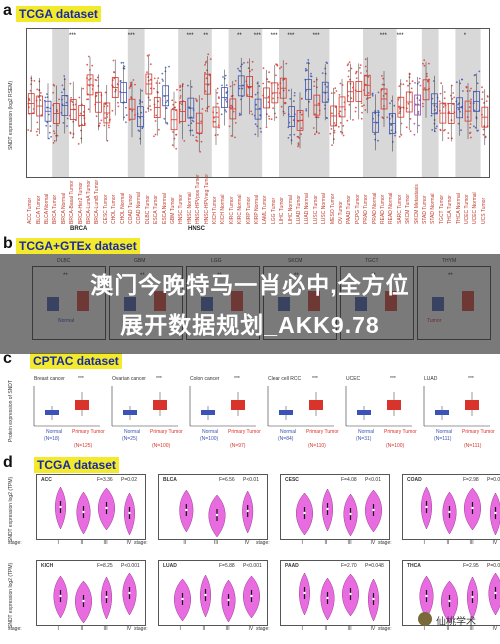  I want to click on panel-c-letter: c, so click(7, 358).